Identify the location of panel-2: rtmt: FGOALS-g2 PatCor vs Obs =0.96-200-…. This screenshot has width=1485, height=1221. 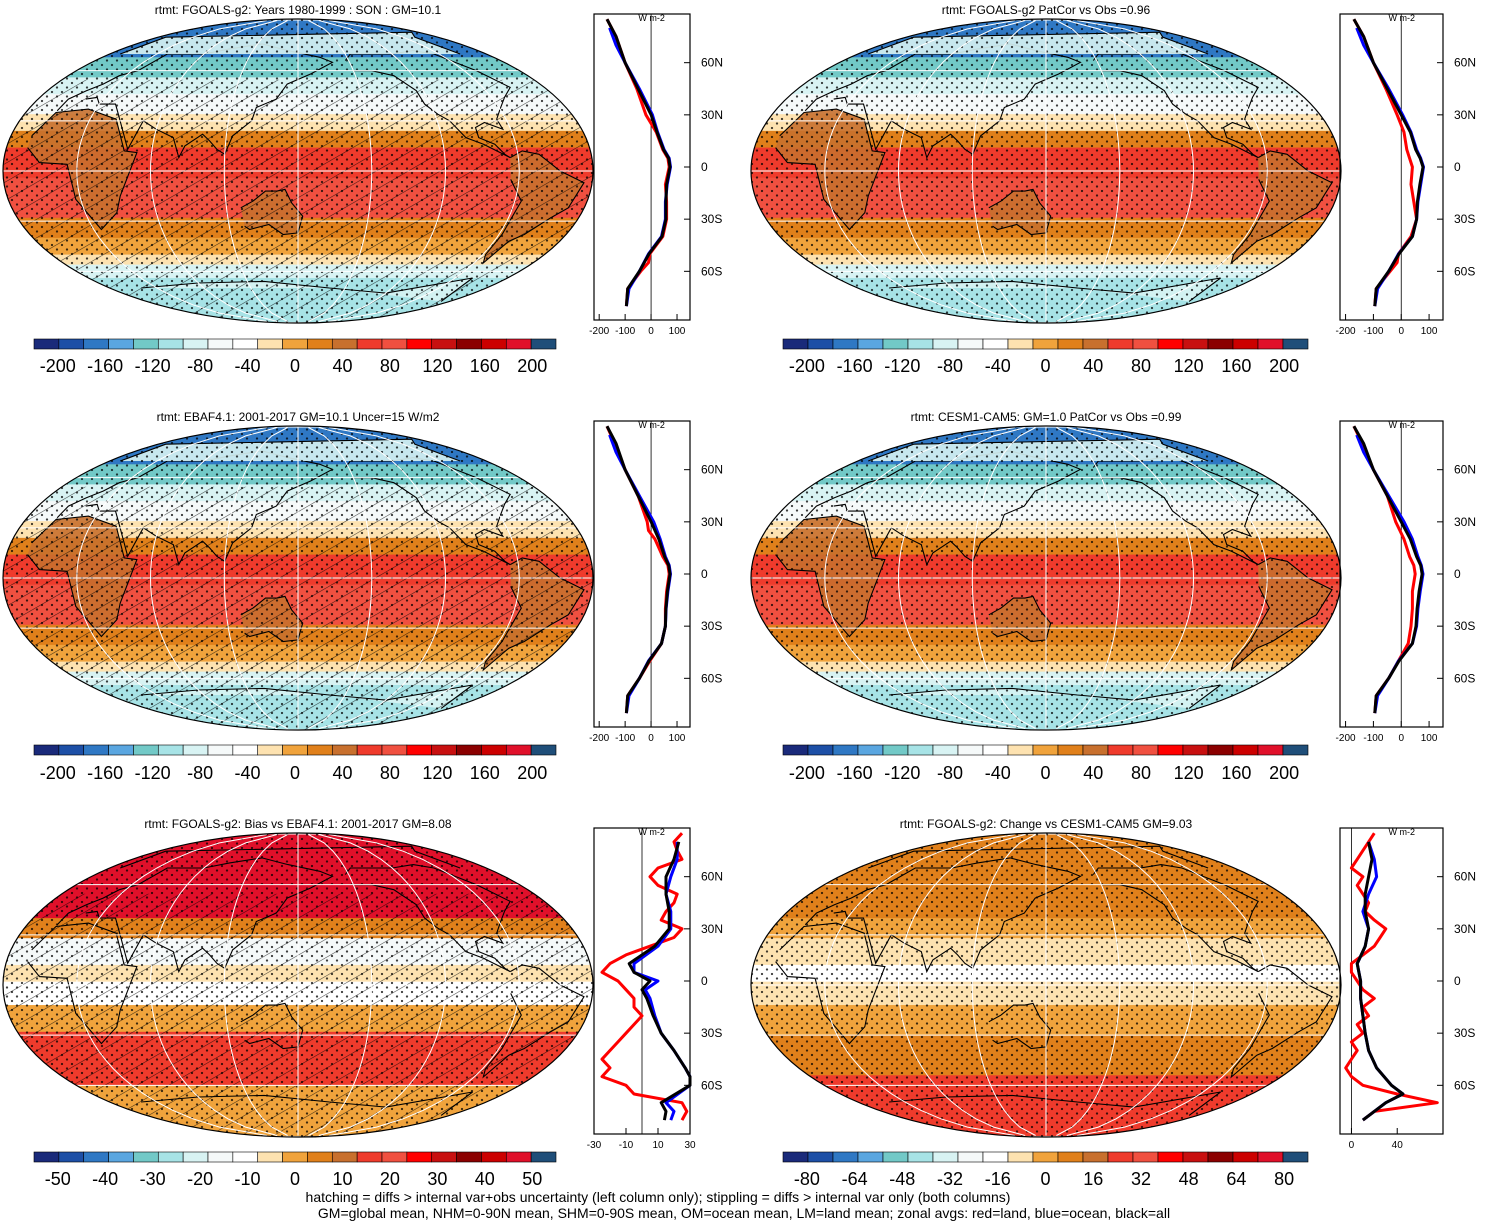
(1113, 189).